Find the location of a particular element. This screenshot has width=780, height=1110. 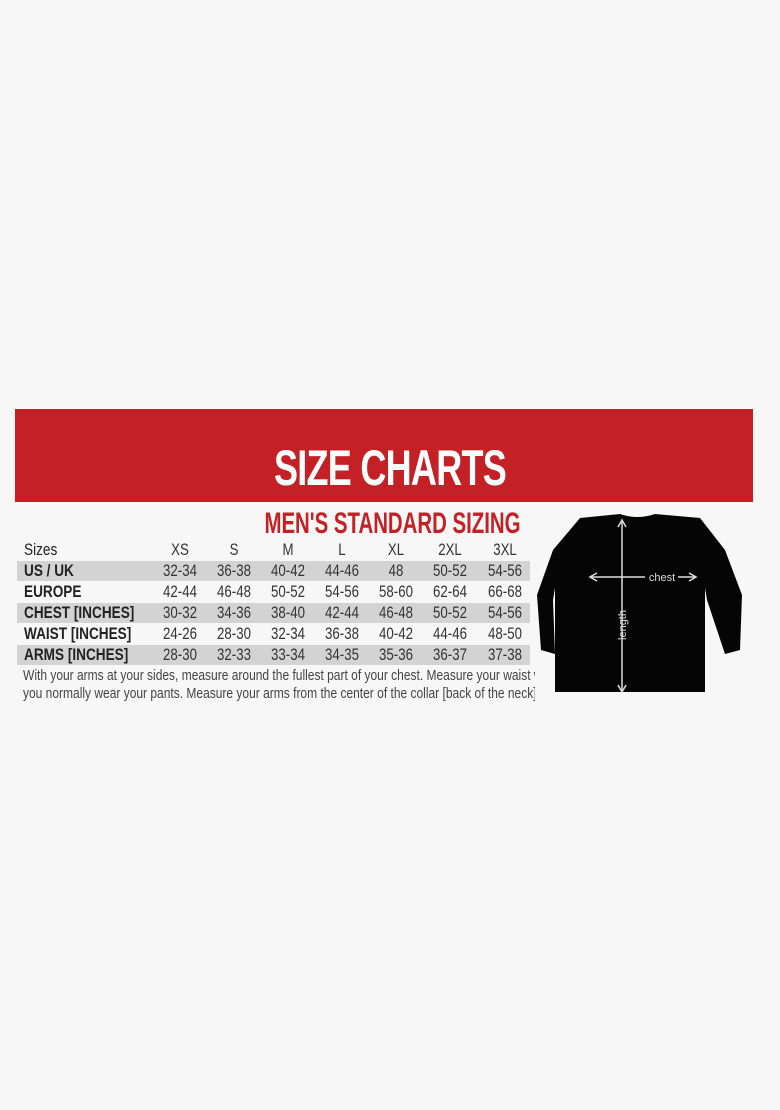

table-cell: 33-34 is located at coordinates (288, 654).